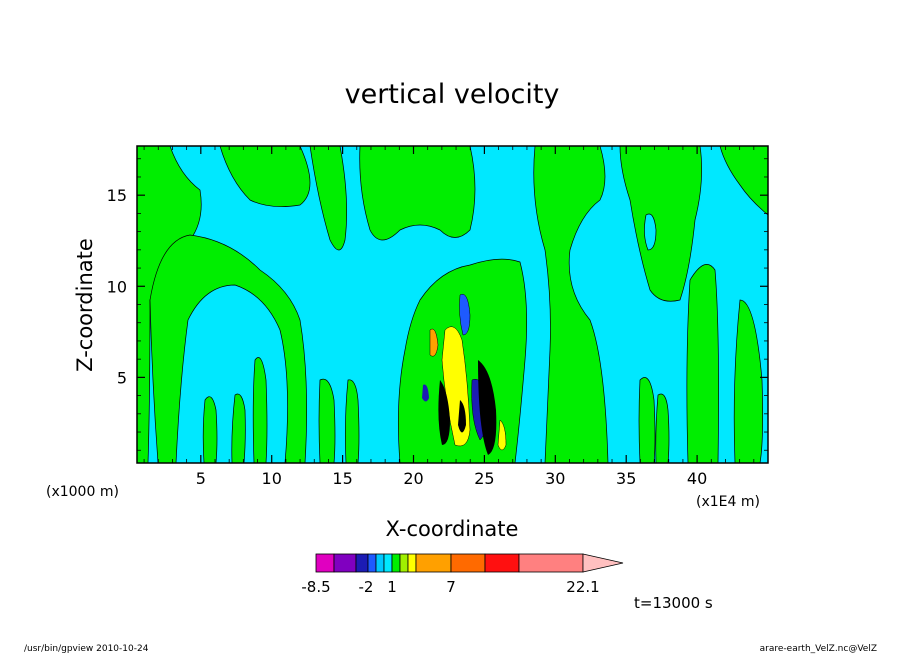  I want to click on colorbar: -8.5 -2 1 7 22.1, so click(462, 574).